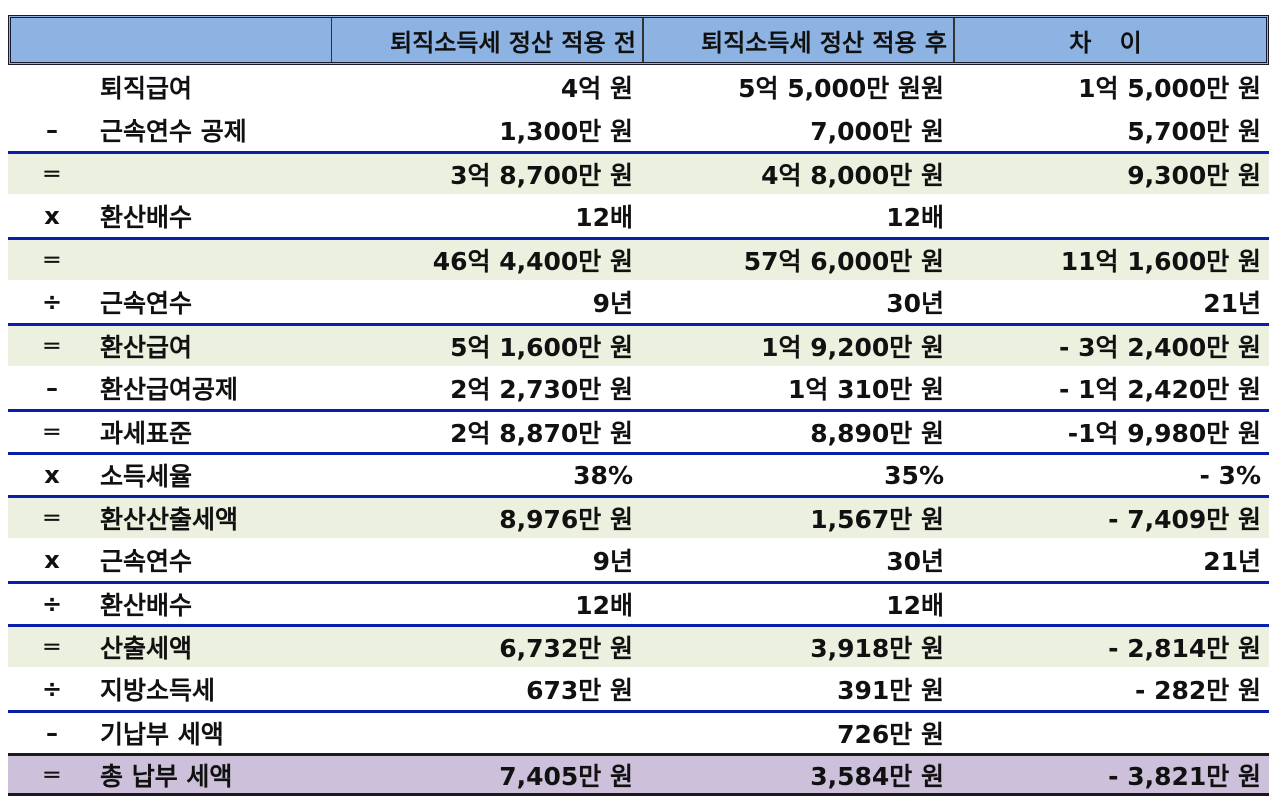 The width and height of the screenshot is (1280, 804). I want to click on row-label: 근속연수 공제, so click(173, 131).